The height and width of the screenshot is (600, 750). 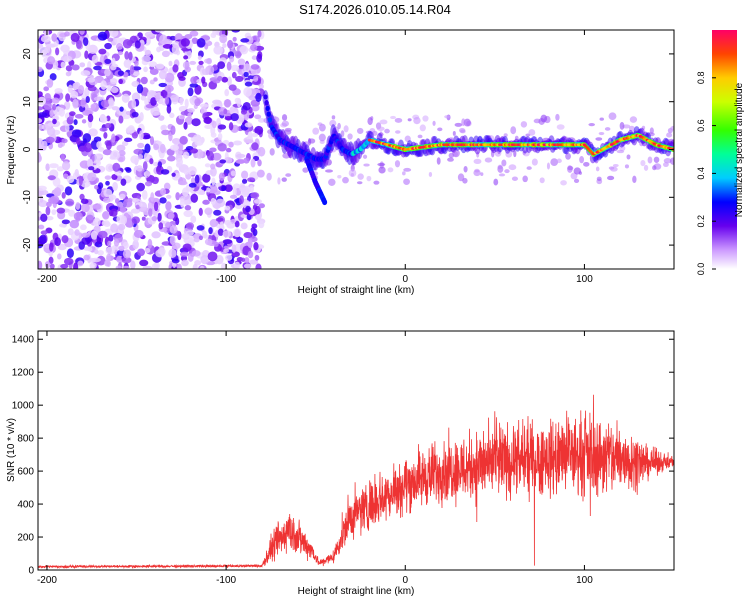 What do you see at coordinates (356, 591) in the screenshot?
I see `snr-x-label: Height of straight line (km)` at bounding box center [356, 591].